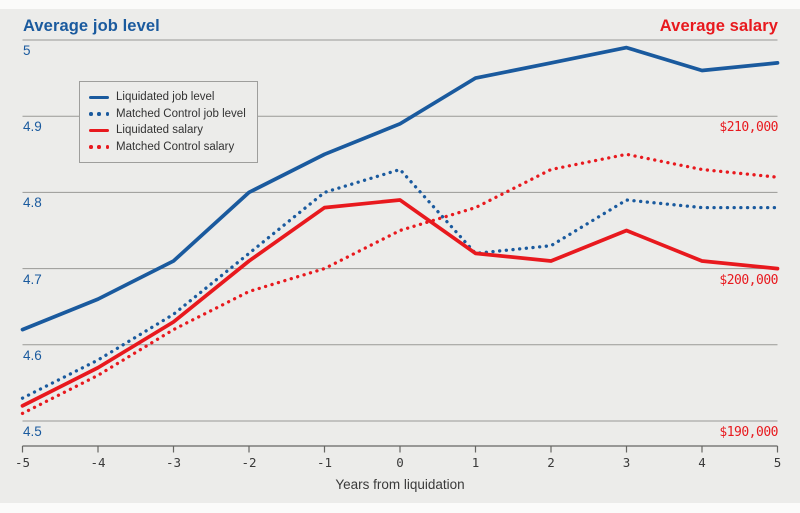 The image size is (800, 513). Describe the element at coordinates (718, 26) in the screenshot. I see `right-axis-title: Average salary` at that location.